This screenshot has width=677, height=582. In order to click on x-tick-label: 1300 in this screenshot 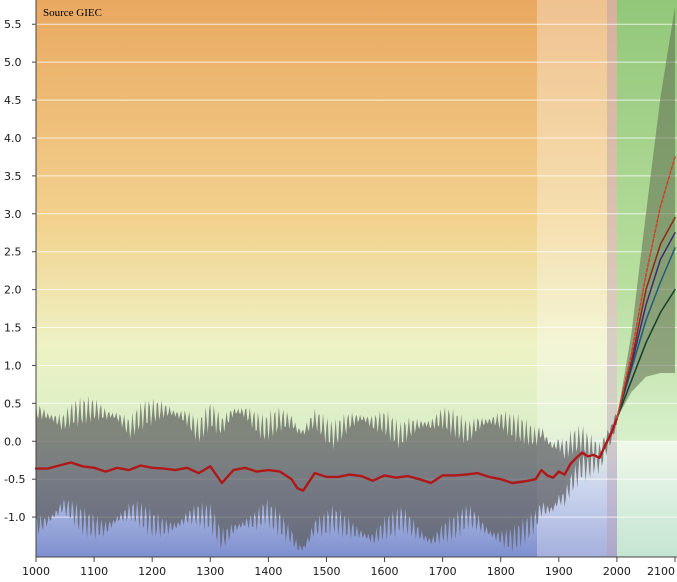, I will do `click(210, 571)`.